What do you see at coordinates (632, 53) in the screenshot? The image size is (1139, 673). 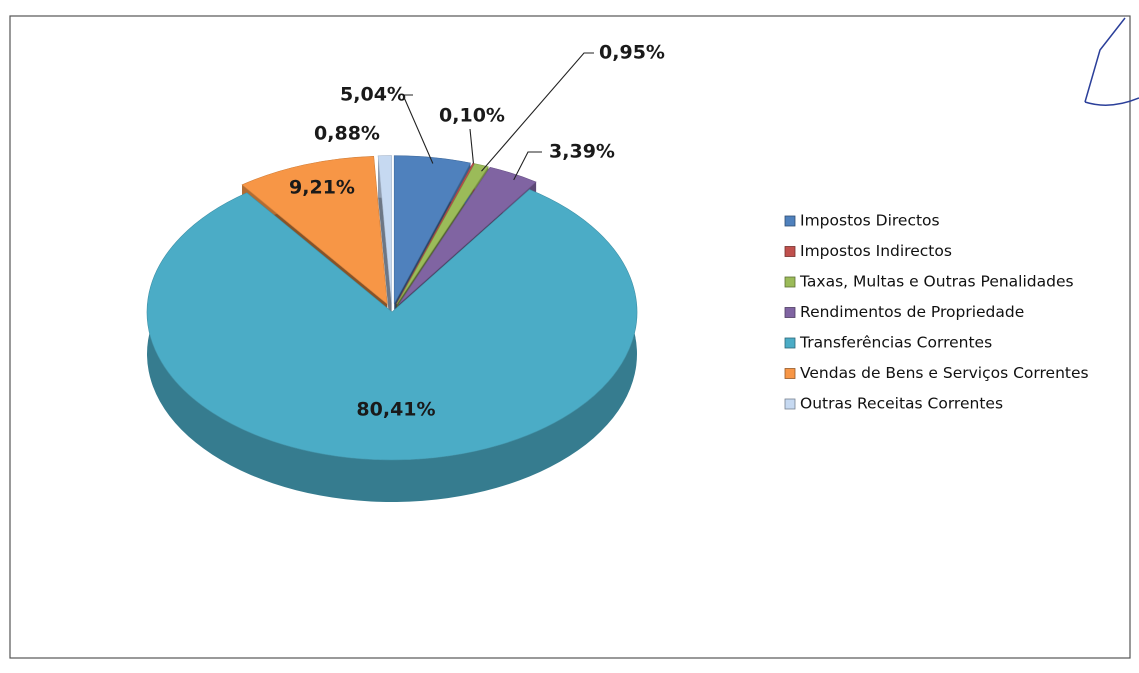 I see `data-label: 0,95%` at bounding box center [632, 53].